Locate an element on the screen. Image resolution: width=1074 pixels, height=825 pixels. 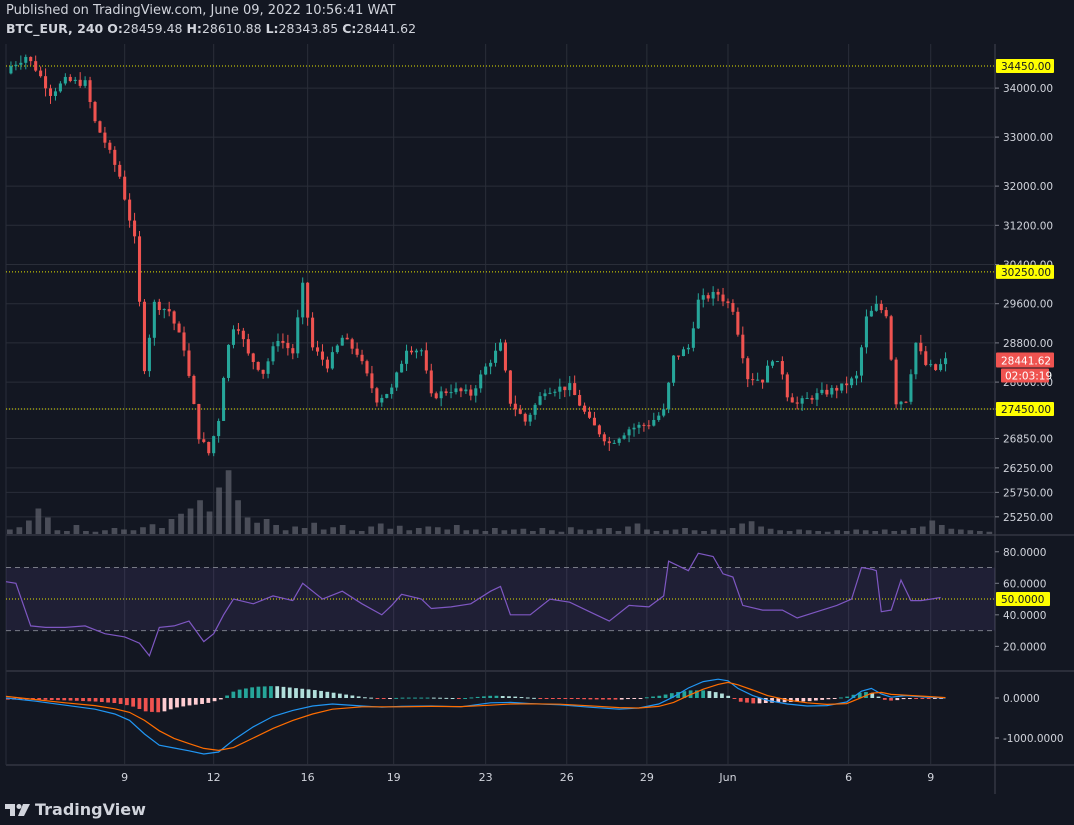
rsi-pane is located at coordinates (500, 605).